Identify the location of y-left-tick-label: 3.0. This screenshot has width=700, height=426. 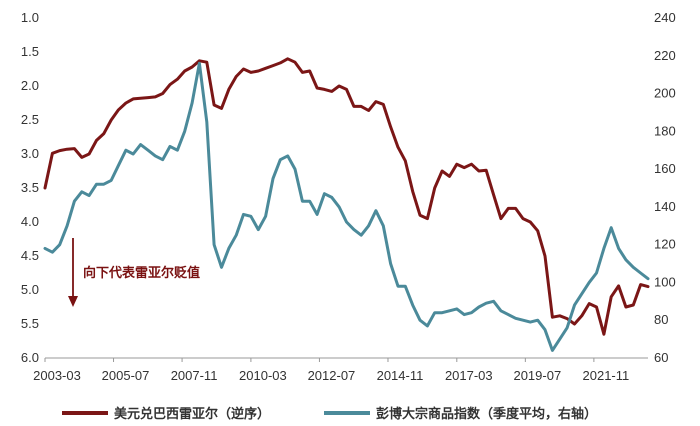
(30, 153).